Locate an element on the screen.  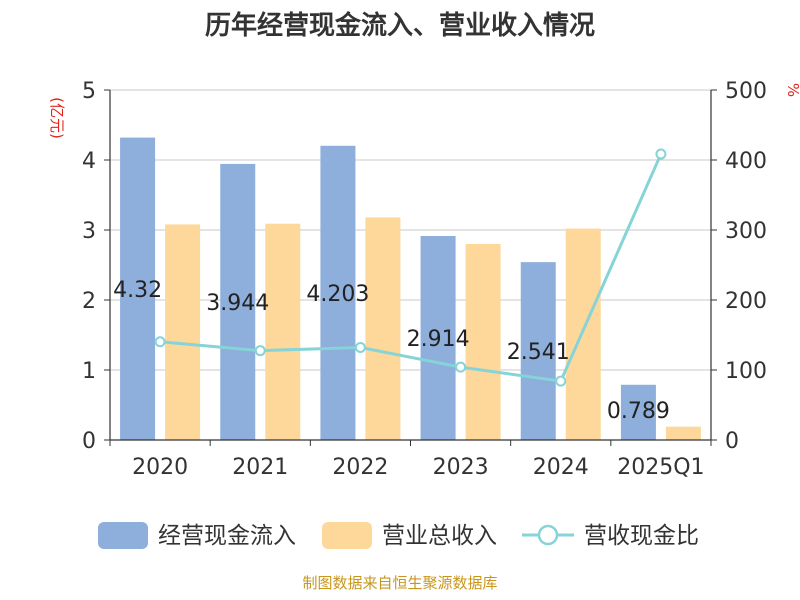
legend-swatch-total-revenue is located at coordinates (347, 535).